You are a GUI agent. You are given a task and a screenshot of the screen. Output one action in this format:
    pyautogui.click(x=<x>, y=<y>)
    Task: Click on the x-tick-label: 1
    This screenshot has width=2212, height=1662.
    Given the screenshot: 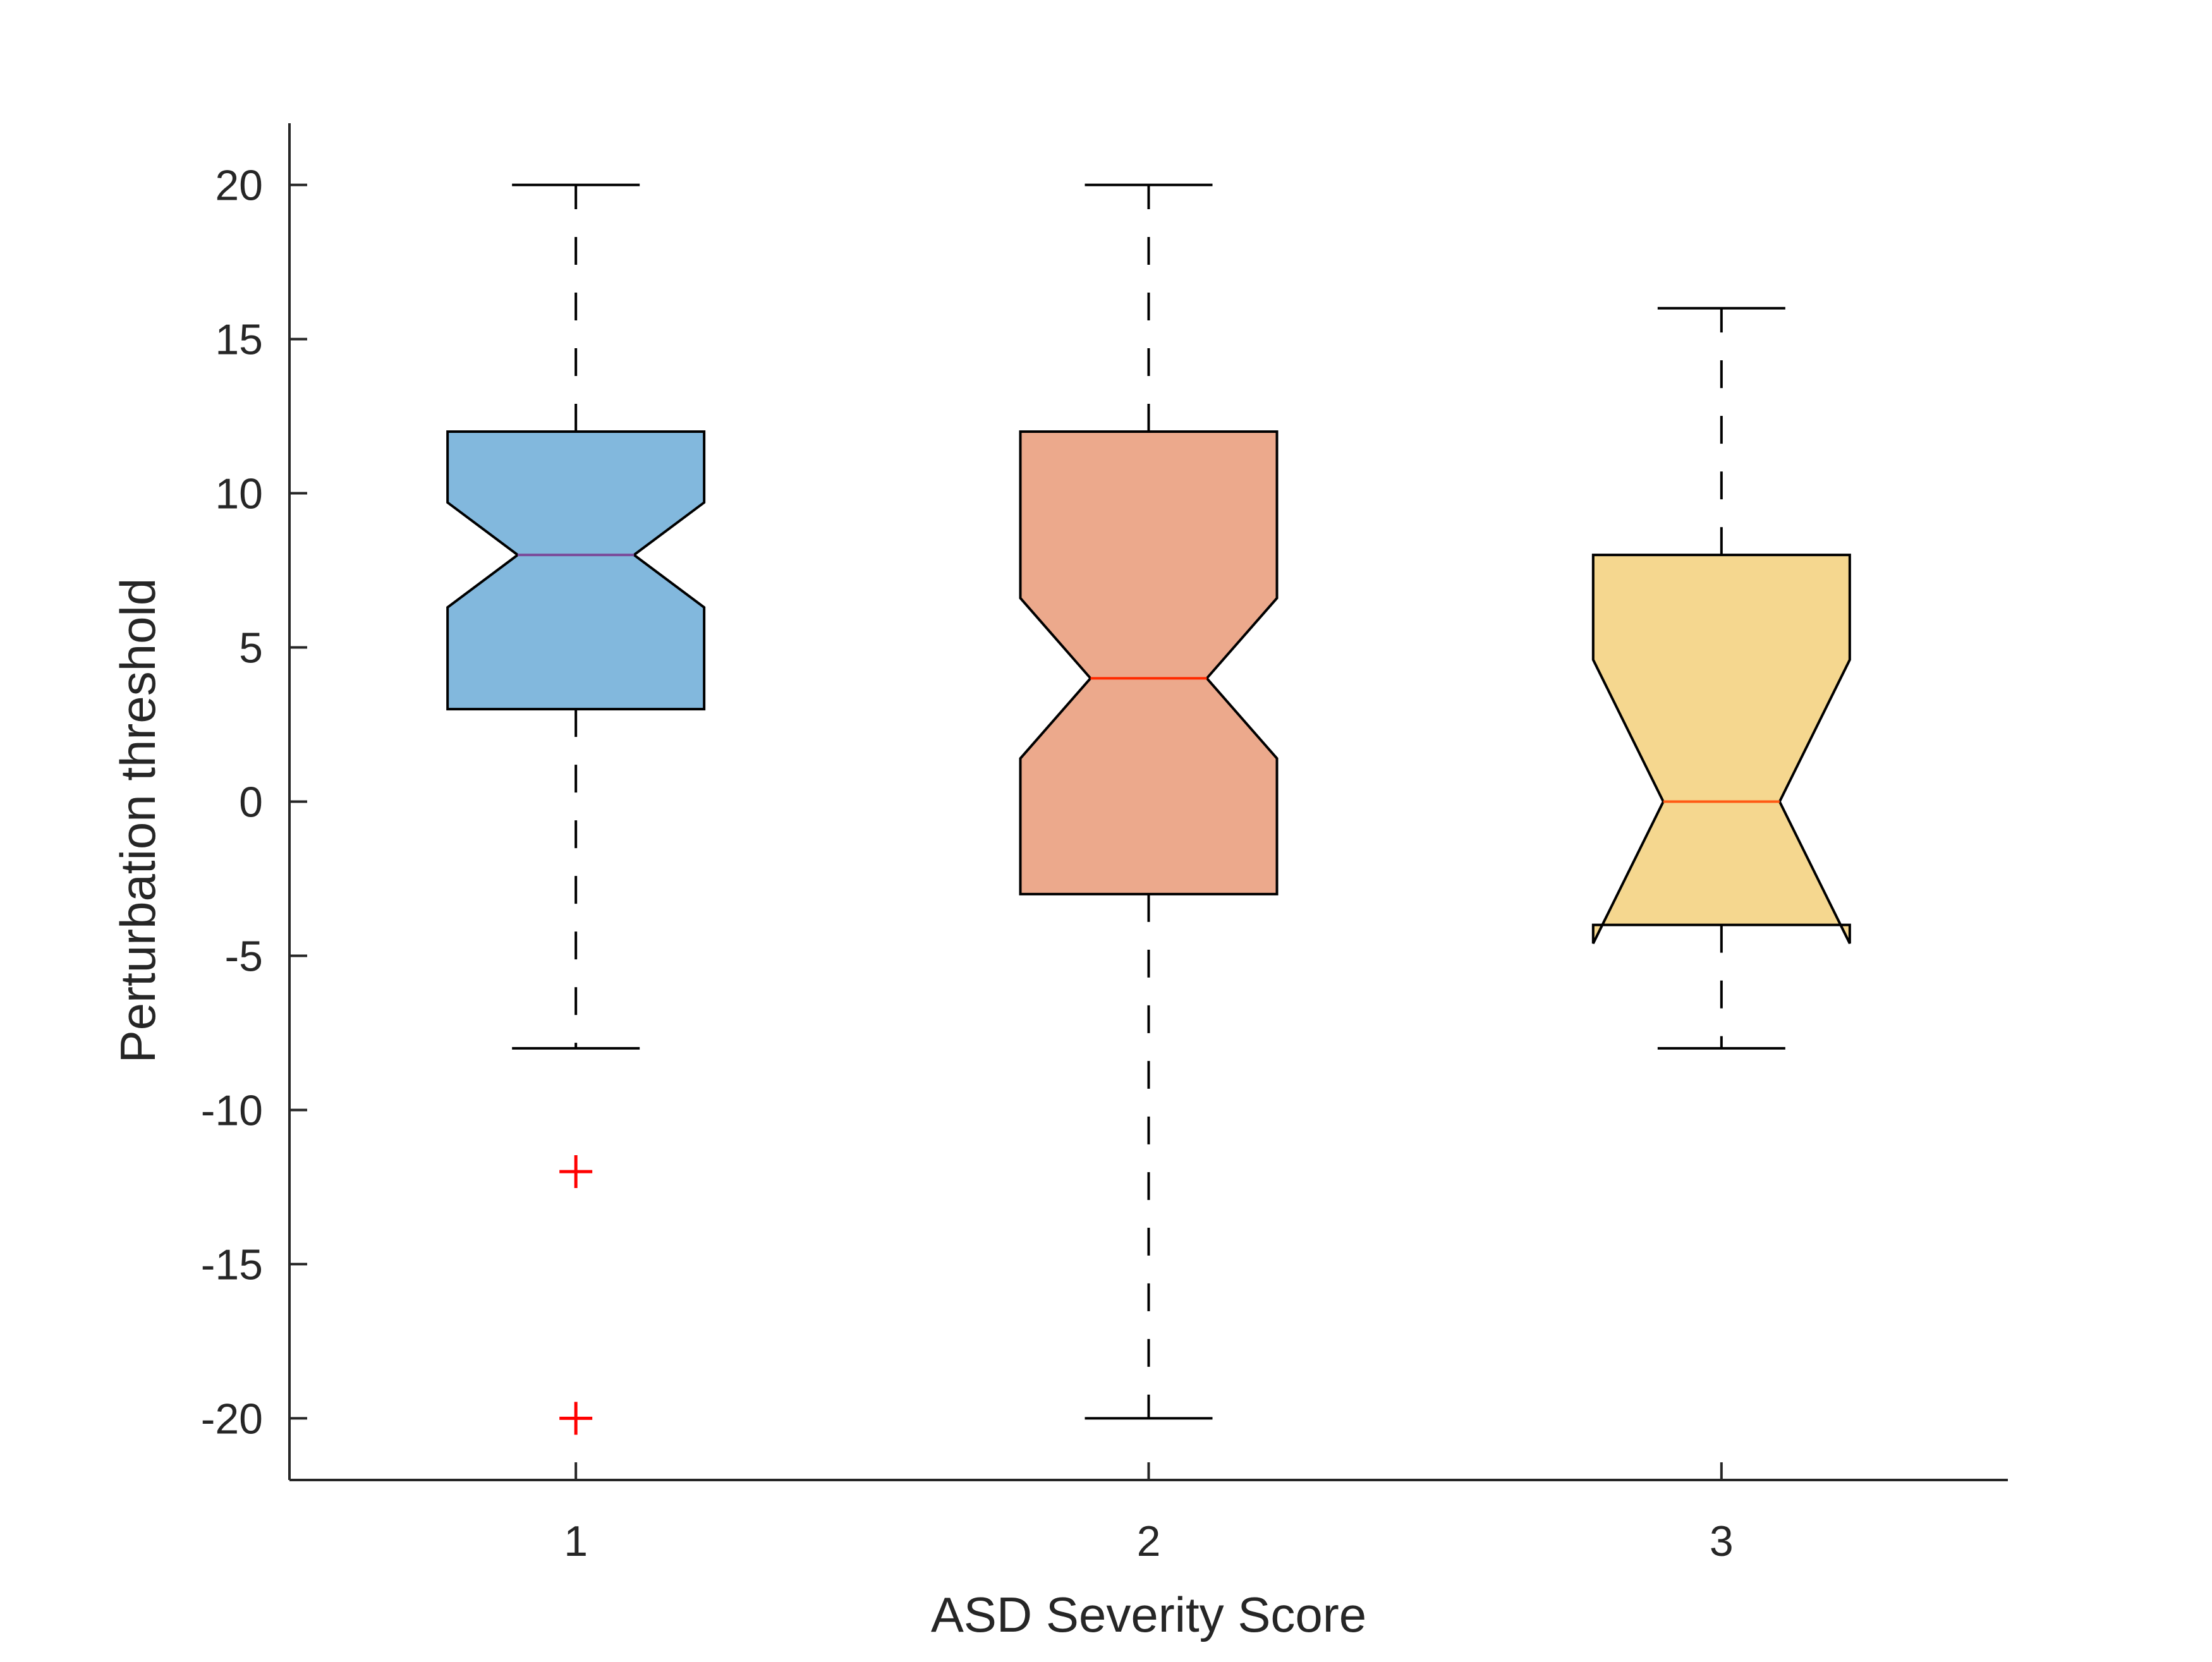 What is the action you would take?
    pyautogui.click(x=576, y=1541)
    